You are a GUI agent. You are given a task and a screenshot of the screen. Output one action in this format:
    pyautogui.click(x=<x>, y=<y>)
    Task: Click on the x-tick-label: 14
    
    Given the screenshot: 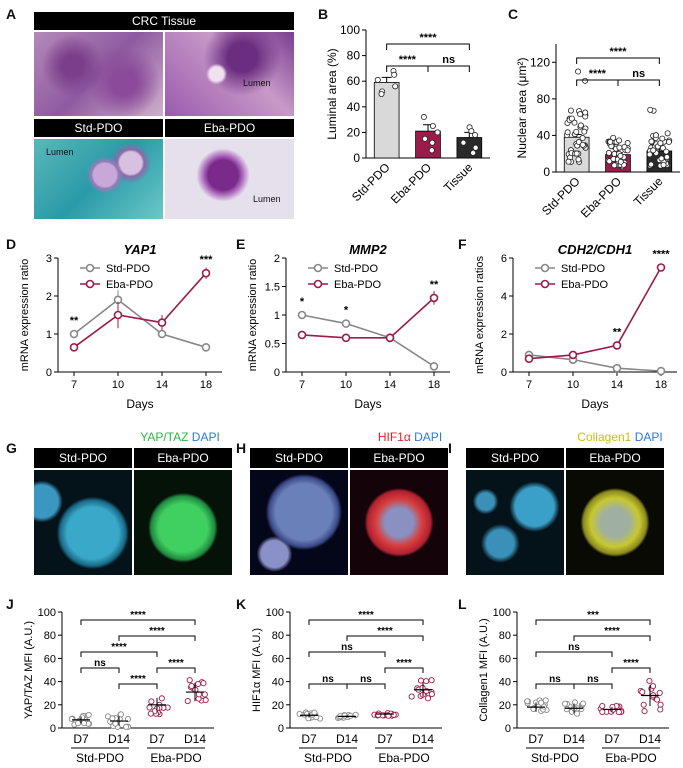 What is the action you would take?
    pyautogui.click(x=390, y=385)
    